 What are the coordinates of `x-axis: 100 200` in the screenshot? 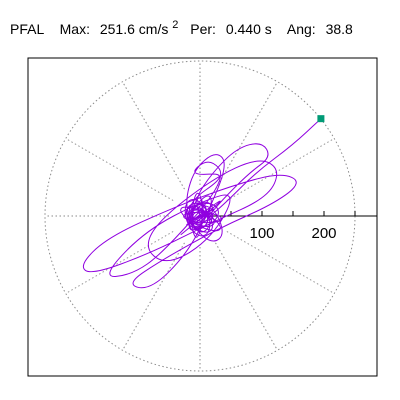 It's located at (288, 226).